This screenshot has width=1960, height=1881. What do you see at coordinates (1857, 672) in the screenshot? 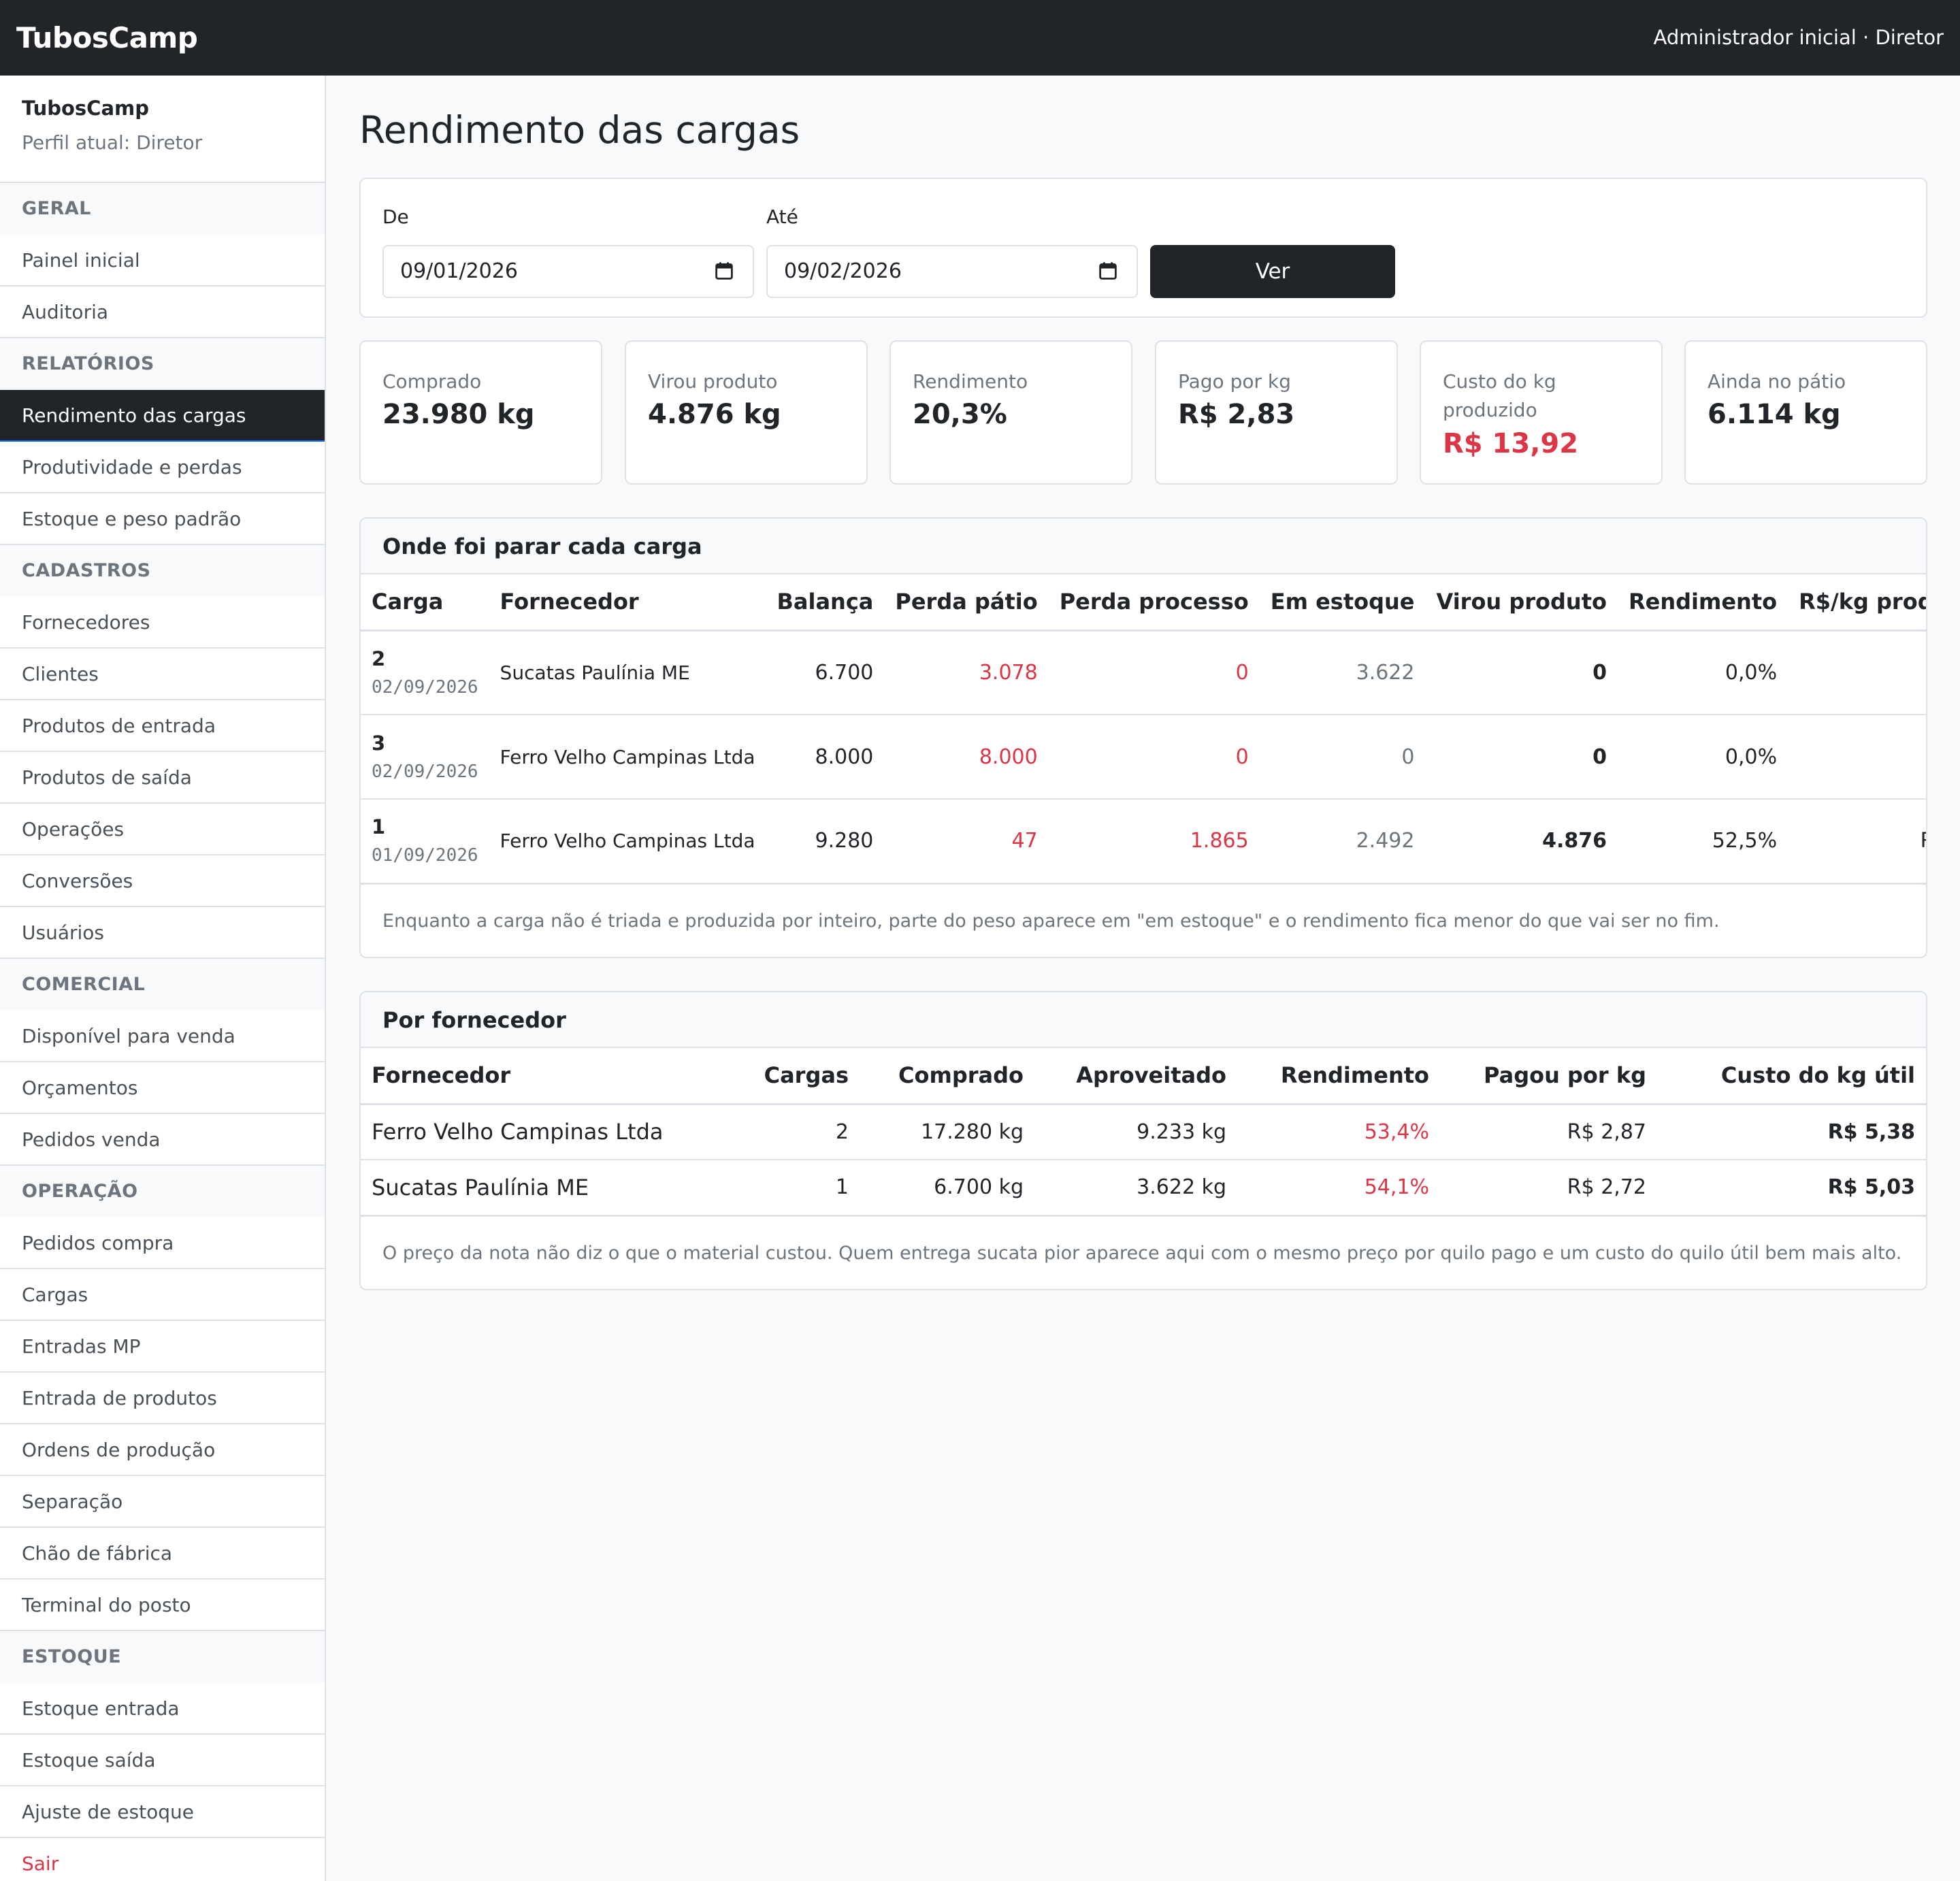
I see `cell-rs-kg: —` at bounding box center [1857, 672].